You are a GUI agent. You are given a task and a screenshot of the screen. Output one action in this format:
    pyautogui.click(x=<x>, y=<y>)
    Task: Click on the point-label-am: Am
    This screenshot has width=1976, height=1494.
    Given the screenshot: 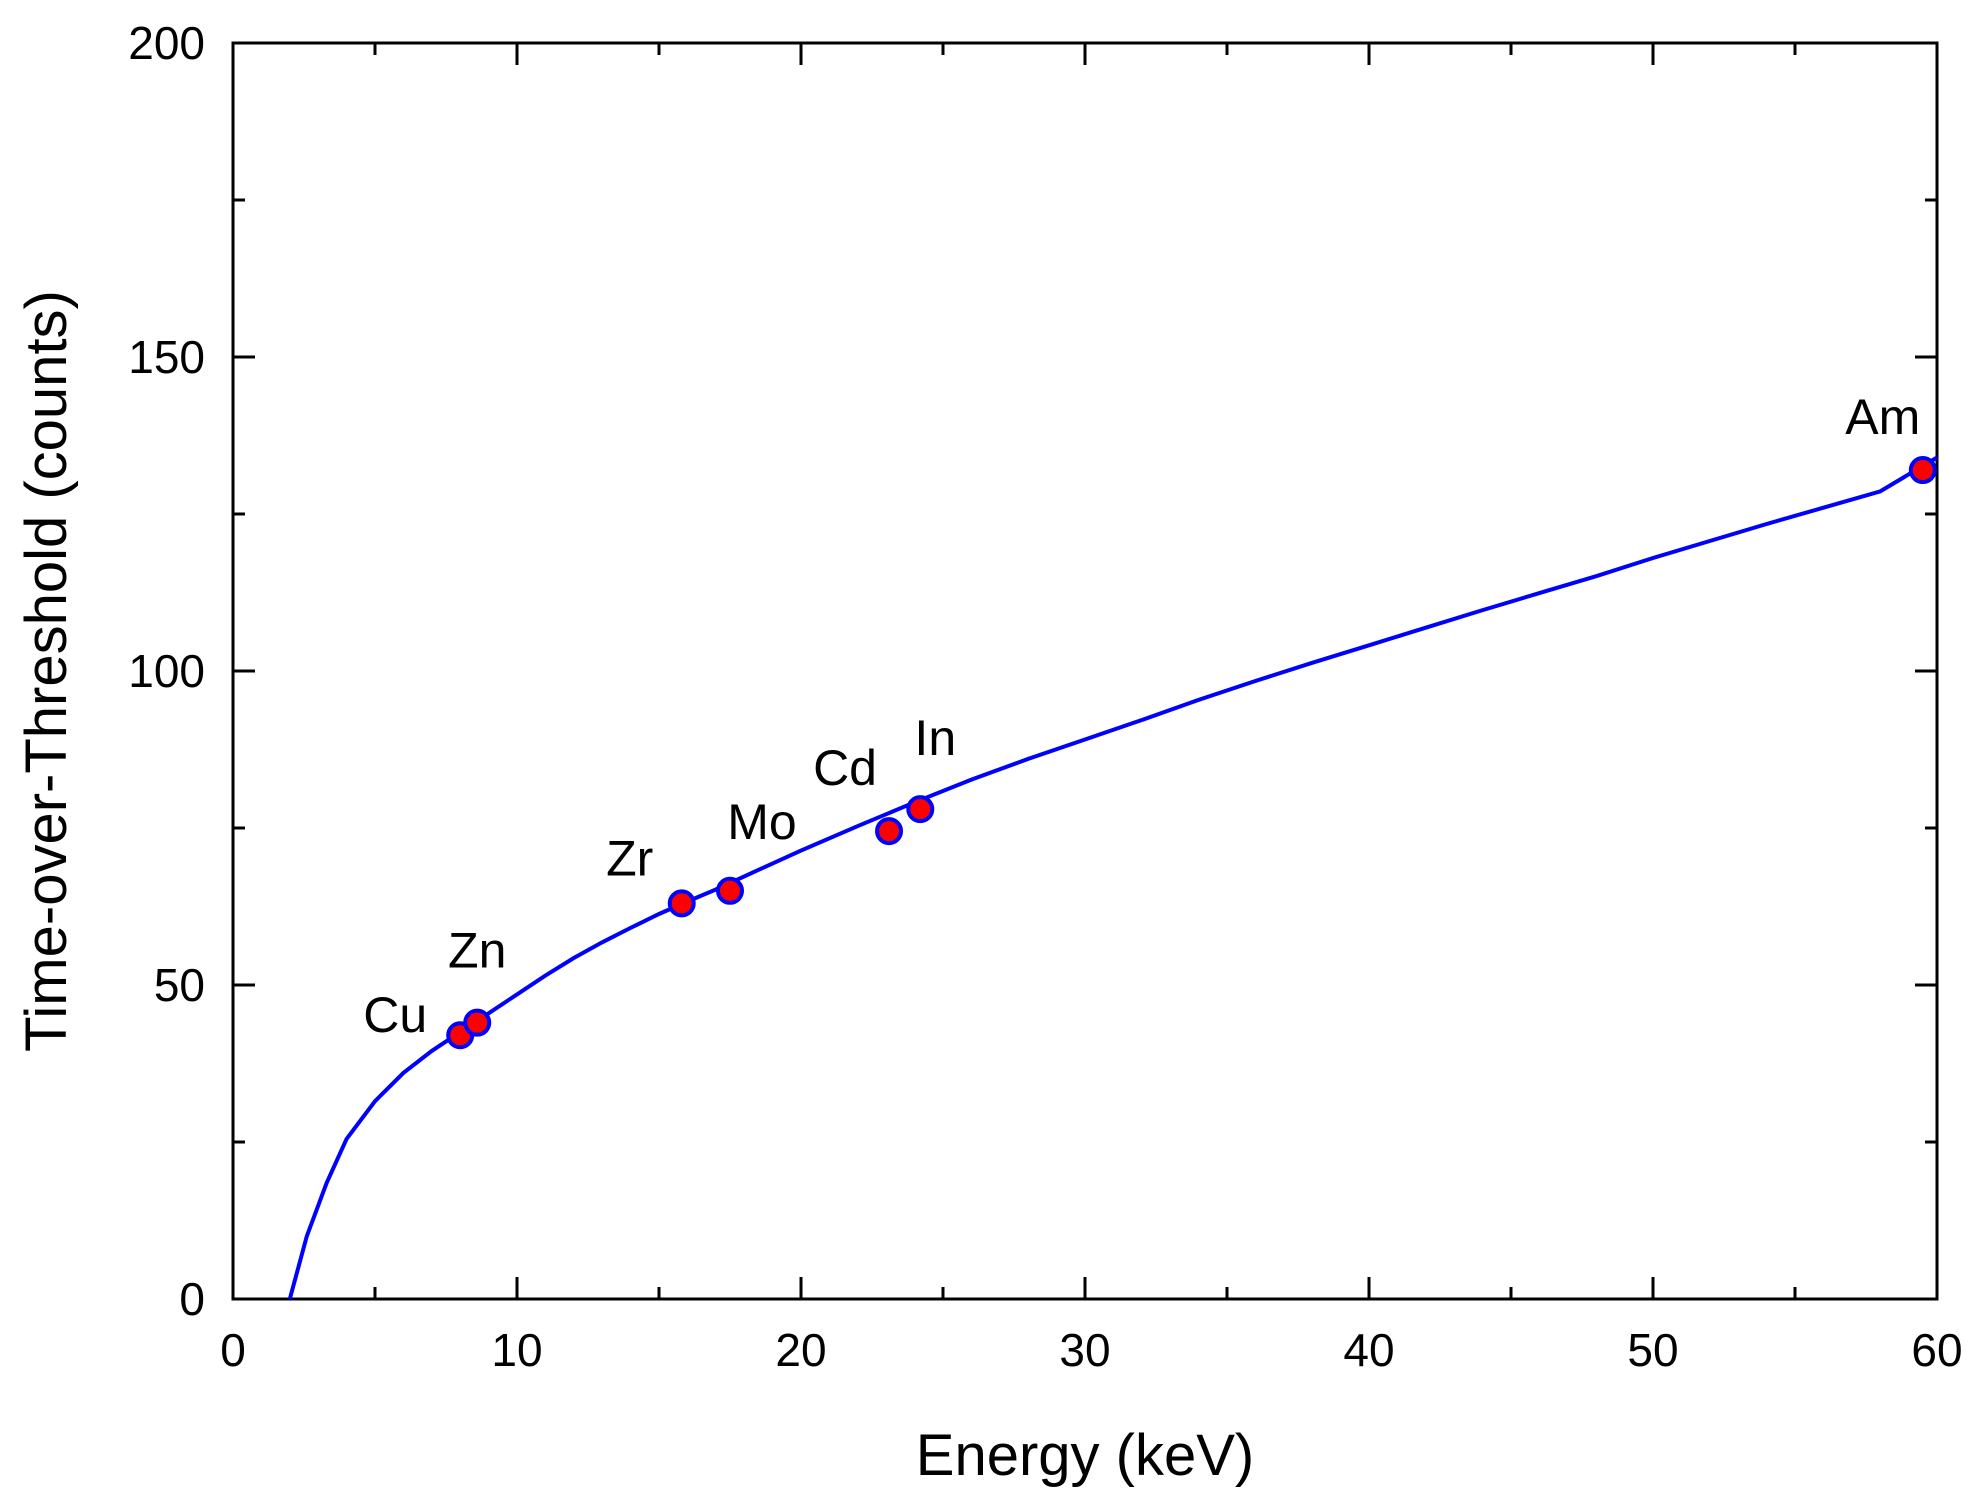 What is the action you would take?
    pyautogui.click(x=1882, y=417)
    